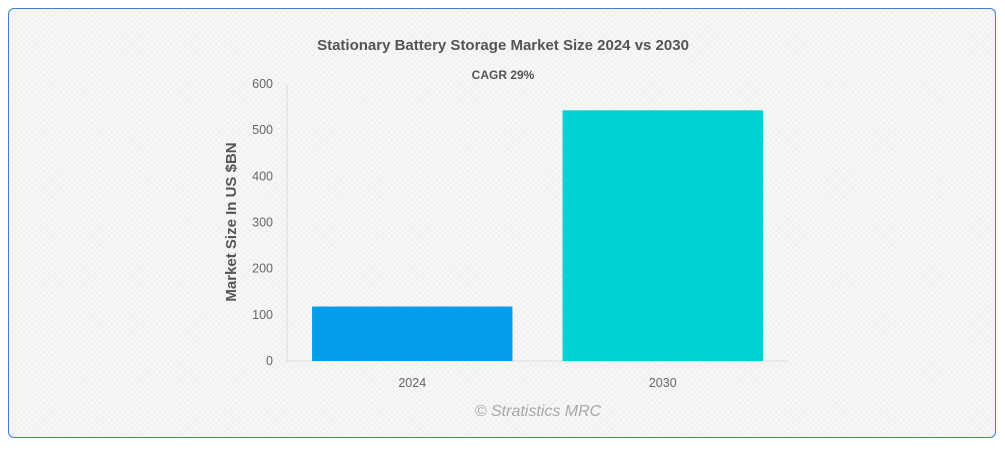 Image resolution: width=1005 pixels, height=450 pixels. I want to click on y-tick-label: 300, so click(262, 223).